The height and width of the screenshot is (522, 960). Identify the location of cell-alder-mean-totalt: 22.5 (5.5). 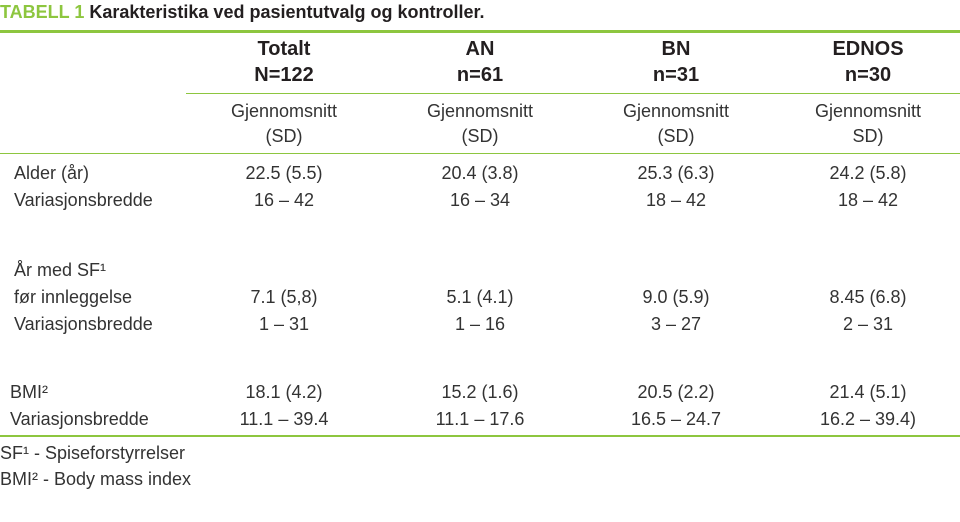
(284, 173).